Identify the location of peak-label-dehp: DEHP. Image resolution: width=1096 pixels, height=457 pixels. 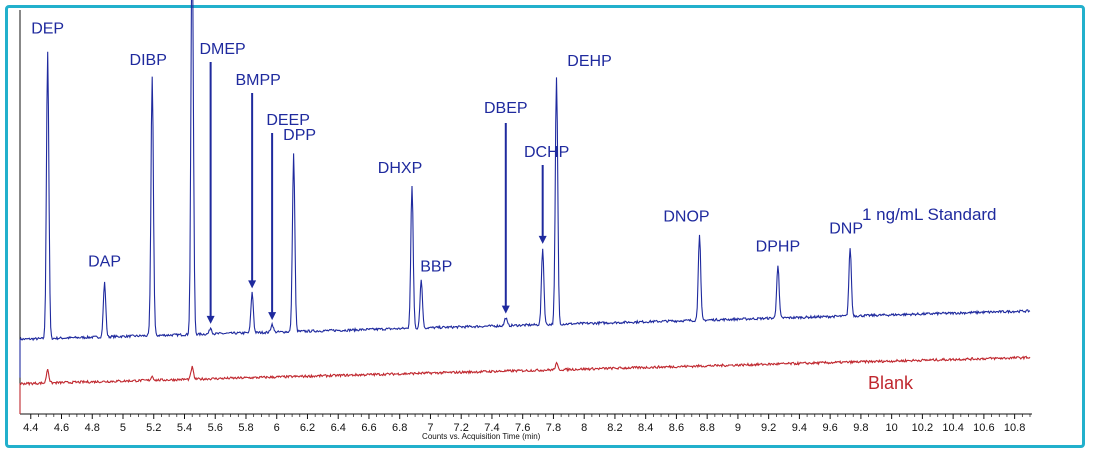
(589, 61).